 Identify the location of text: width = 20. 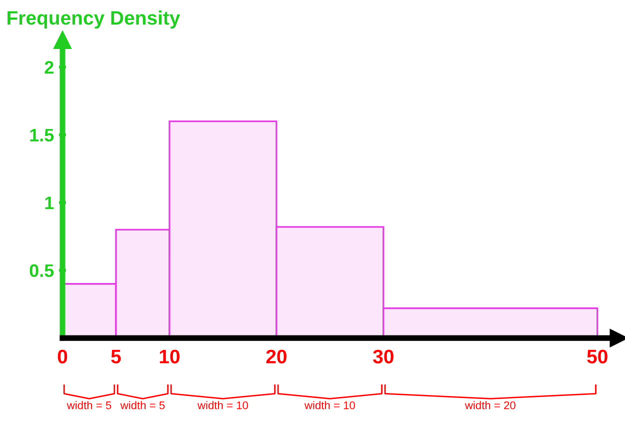
(490, 405).